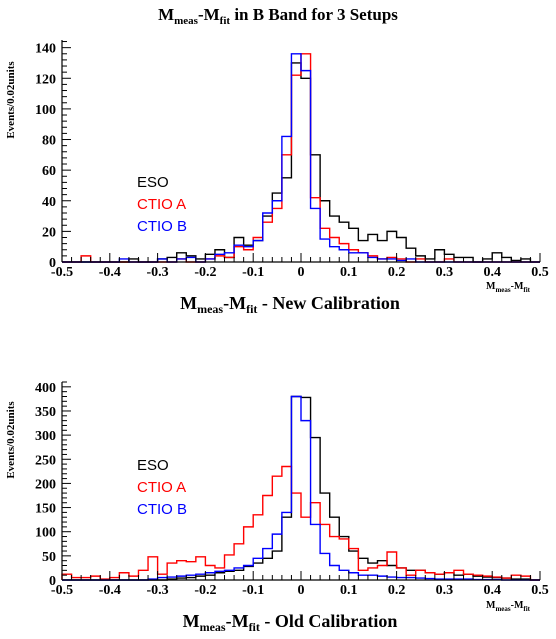  I want to click on y-tick-label: 60, so click(49, 171).